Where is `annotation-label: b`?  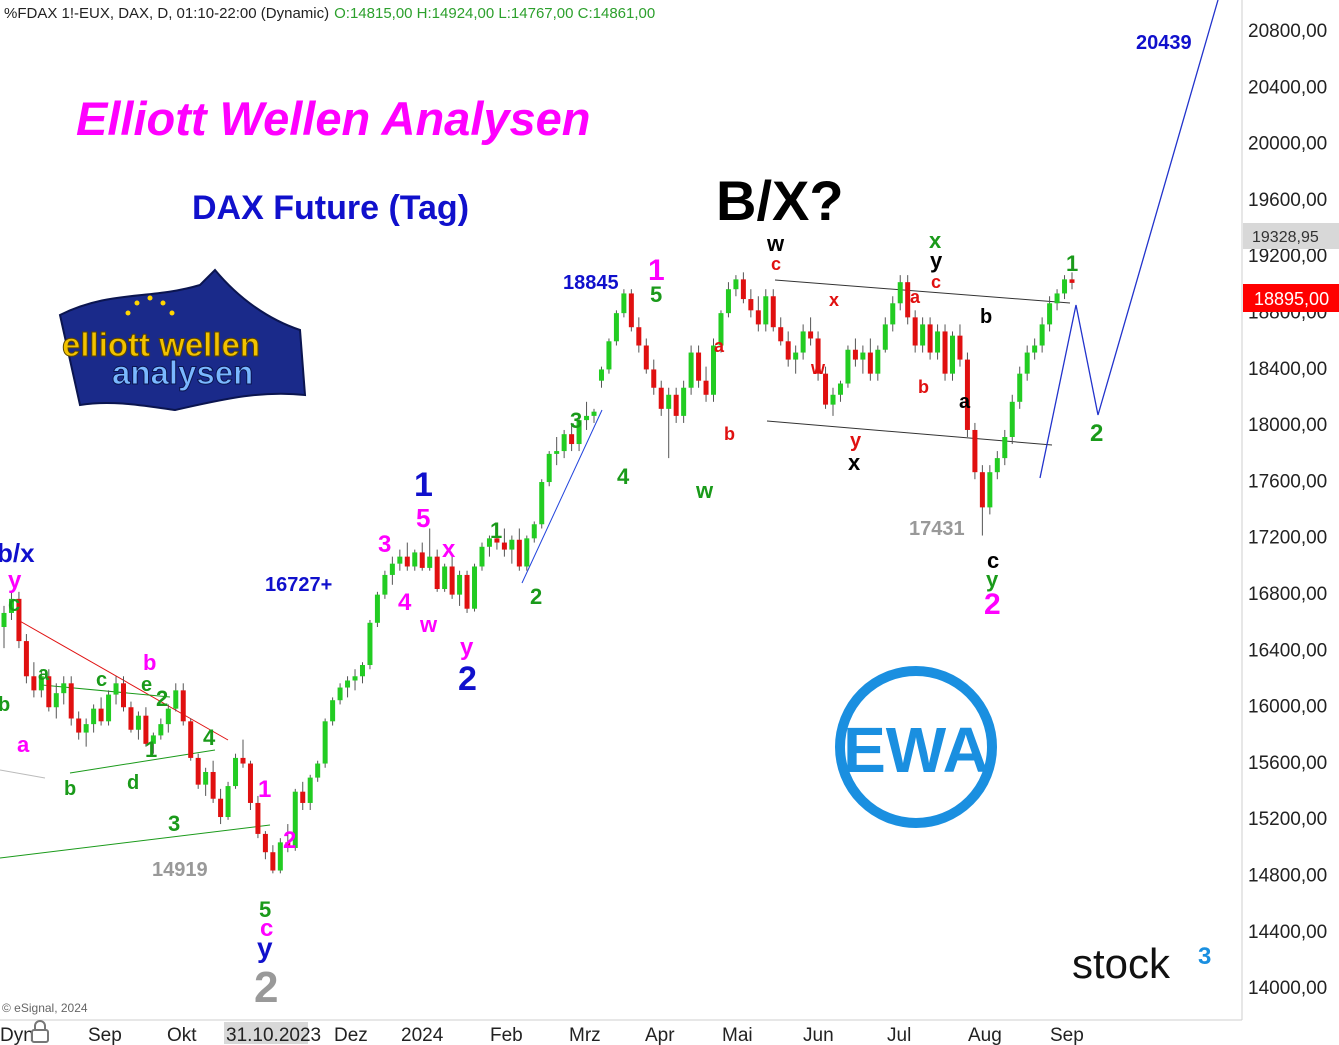
annotation-label: b is located at coordinates (729, 434).